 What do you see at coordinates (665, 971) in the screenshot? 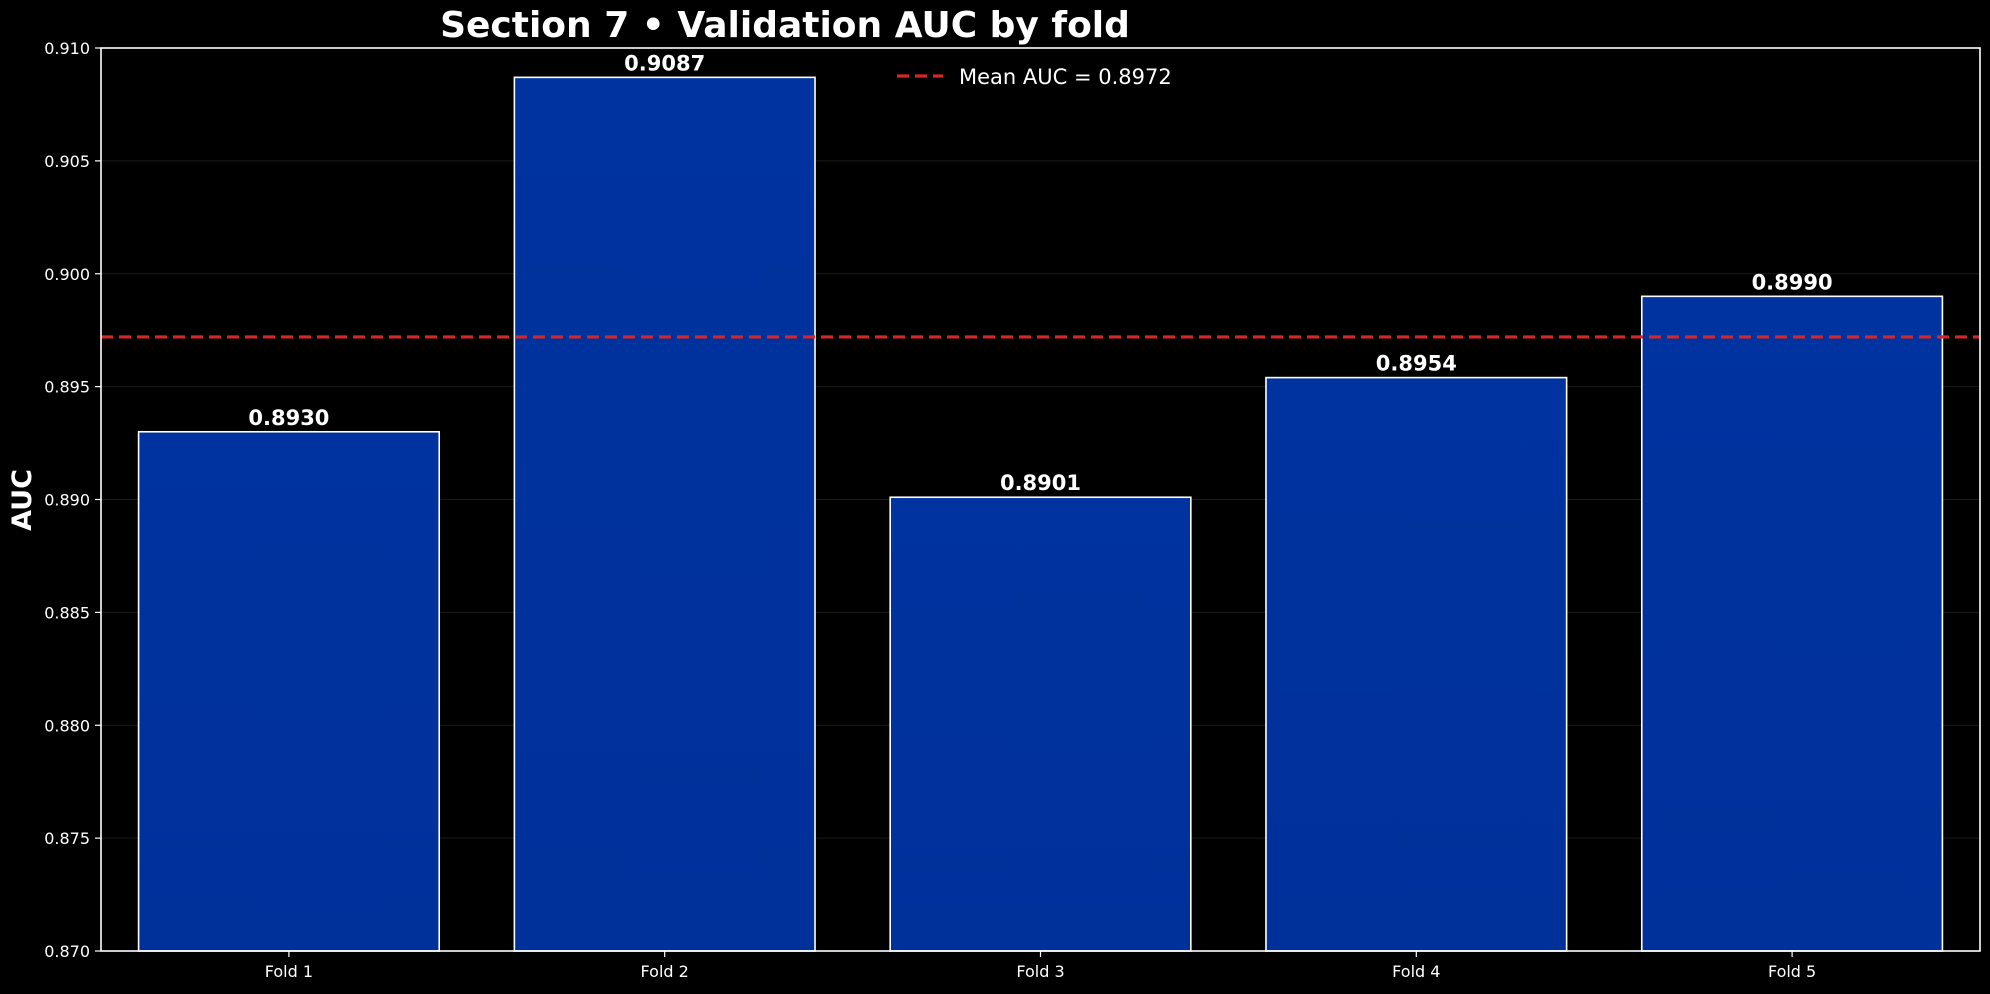
I see `x-tick-label: Fold 2` at bounding box center [665, 971].